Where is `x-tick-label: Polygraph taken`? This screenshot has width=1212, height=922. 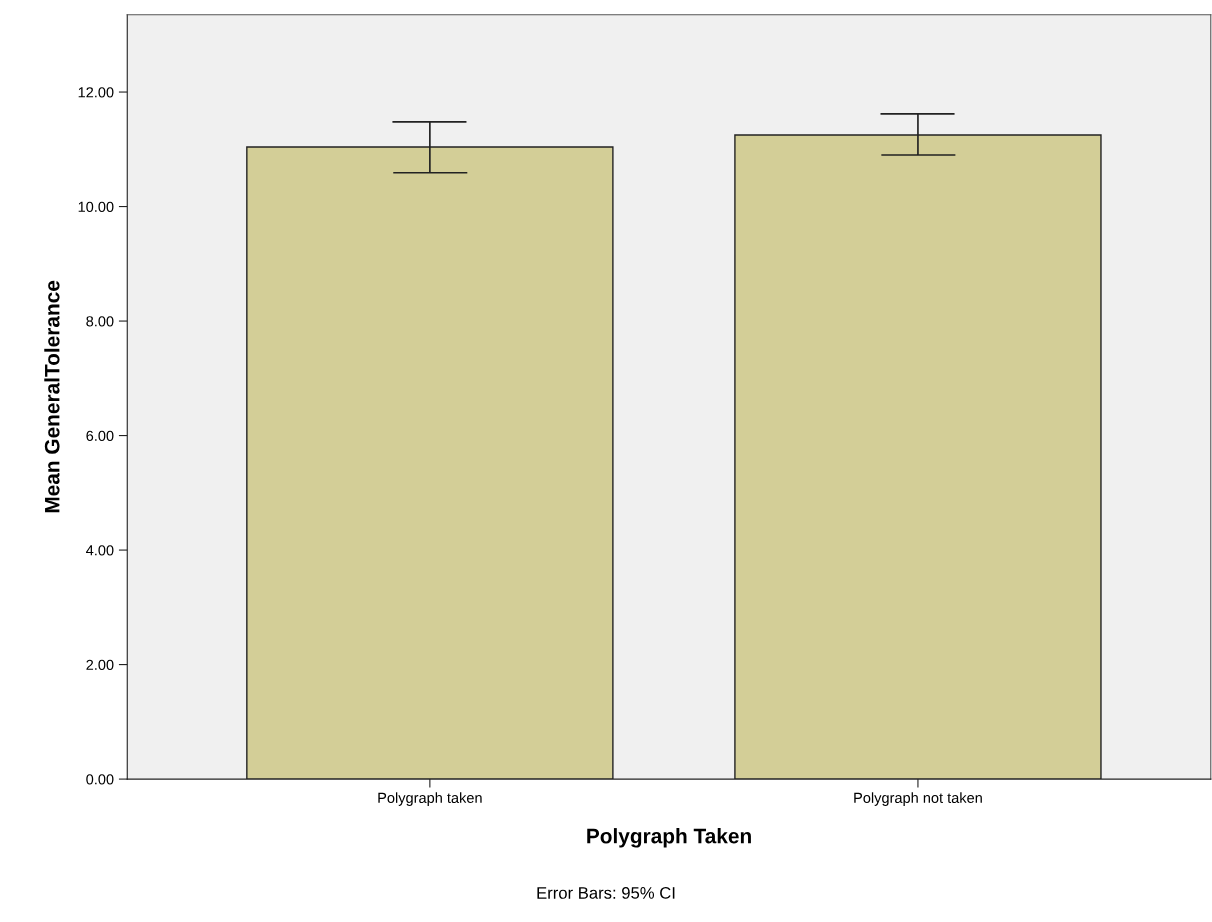 x-tick-label: Polygraph taken is located at coordinates (430, 799).